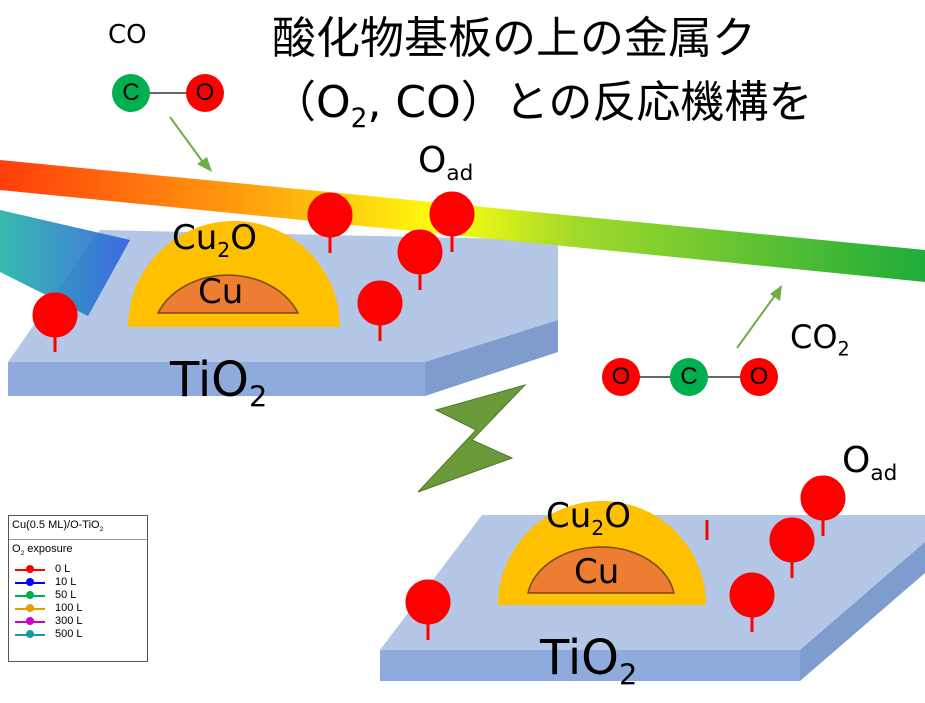  I want to click on tio2-label-lower: TiO2, so click(589, 661).